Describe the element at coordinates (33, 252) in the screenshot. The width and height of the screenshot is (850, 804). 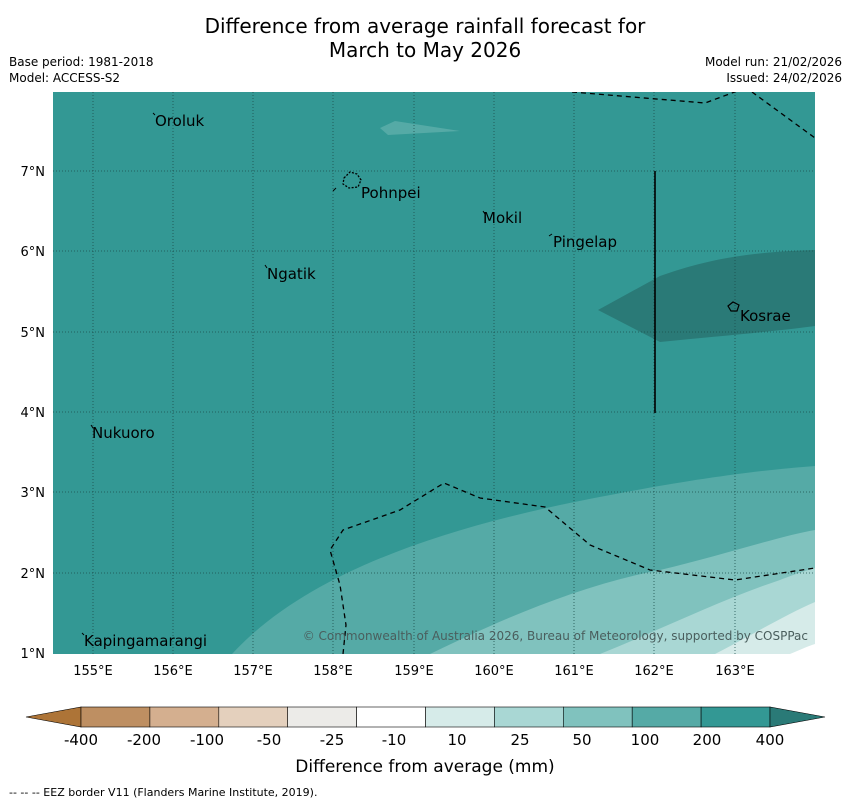
I see `lat-label: 6°N` at that location.